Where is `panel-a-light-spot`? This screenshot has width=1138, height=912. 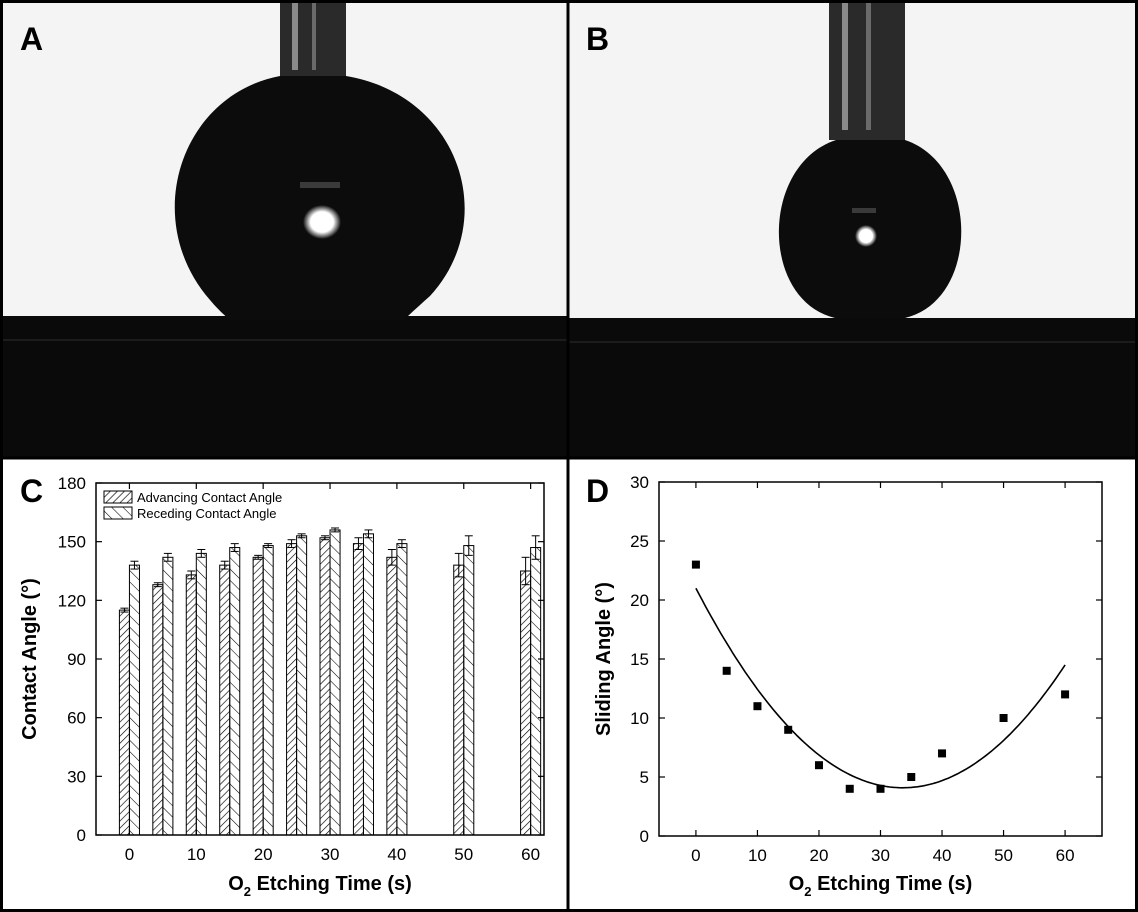
panel-a-light-spot is located at coordinates (322, 222).